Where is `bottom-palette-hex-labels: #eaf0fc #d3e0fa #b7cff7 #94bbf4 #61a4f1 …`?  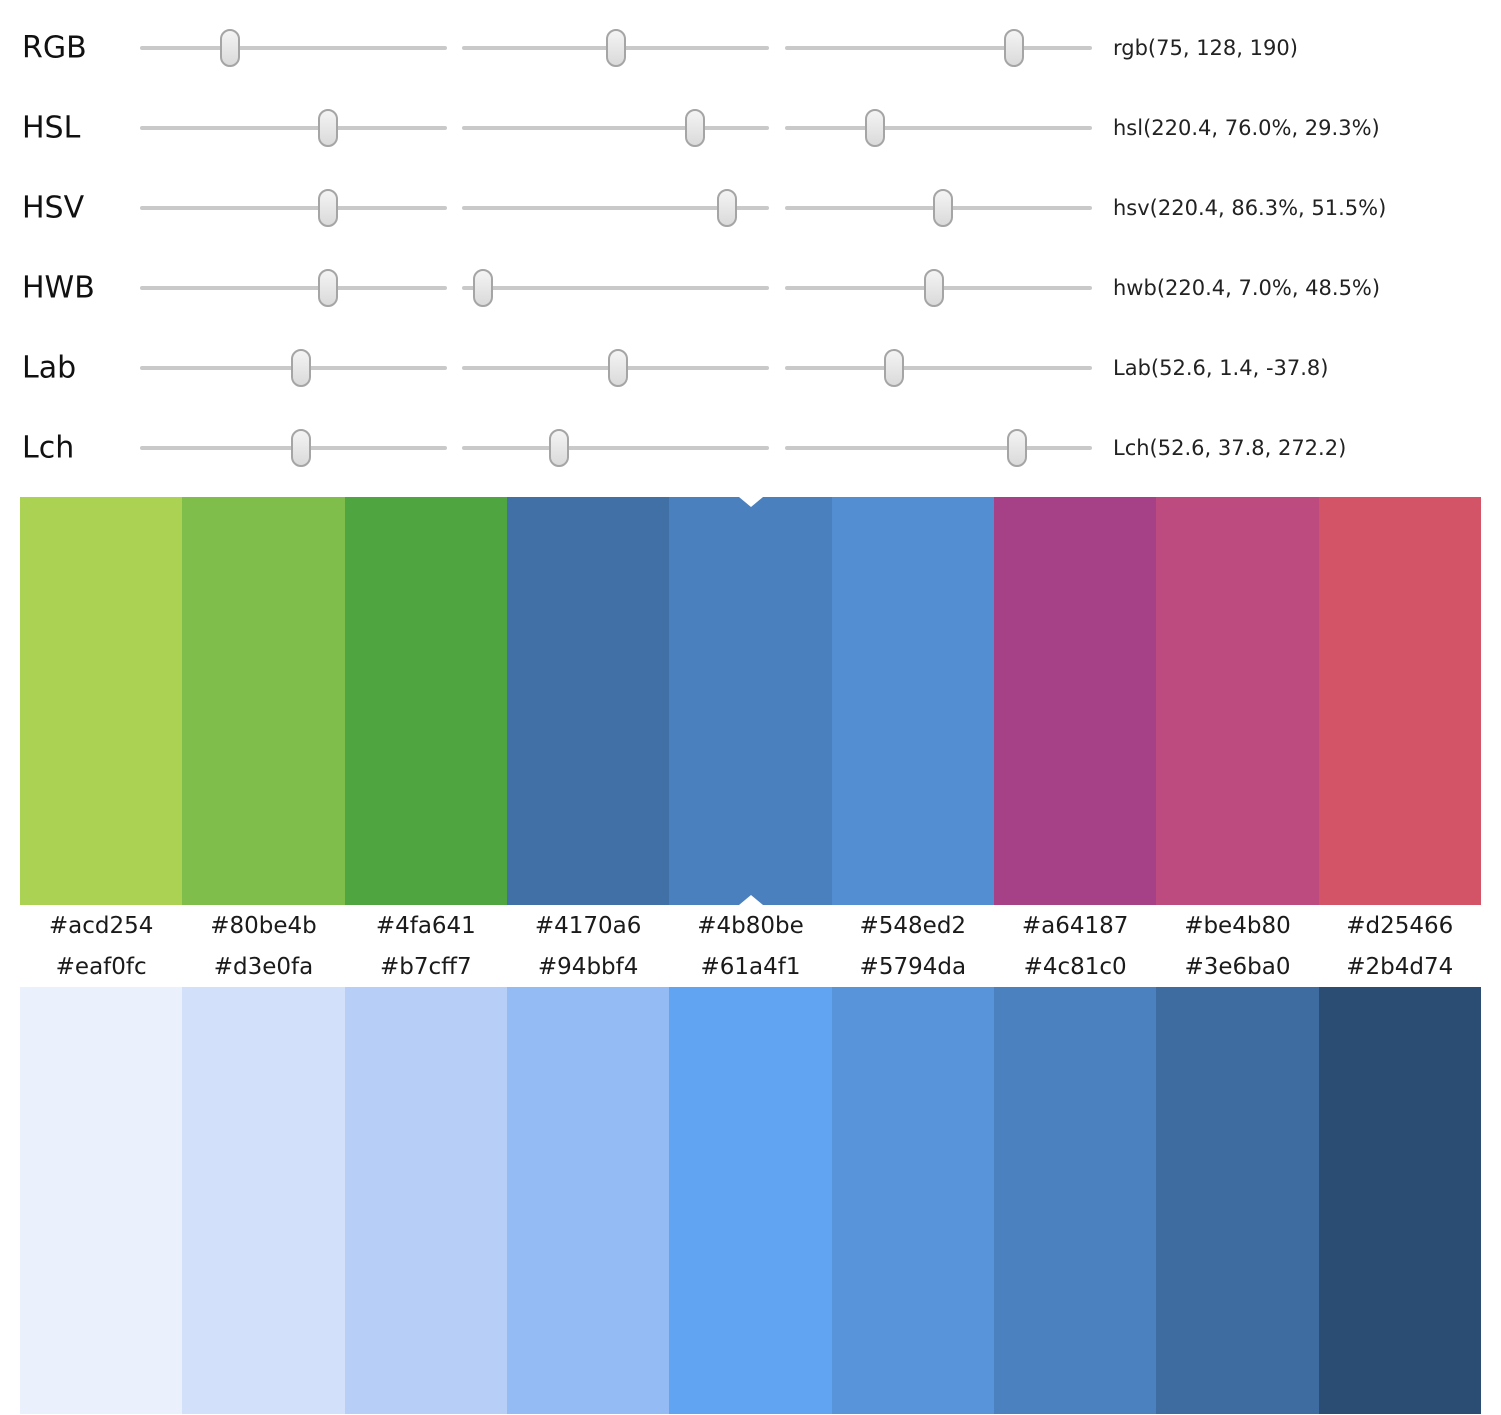
bottom-palette-hex-labels: #eaf0fc #d3e0fa #b7cff7 #94bbf4 #61a4f1 … is located at coordinates (750, 966).